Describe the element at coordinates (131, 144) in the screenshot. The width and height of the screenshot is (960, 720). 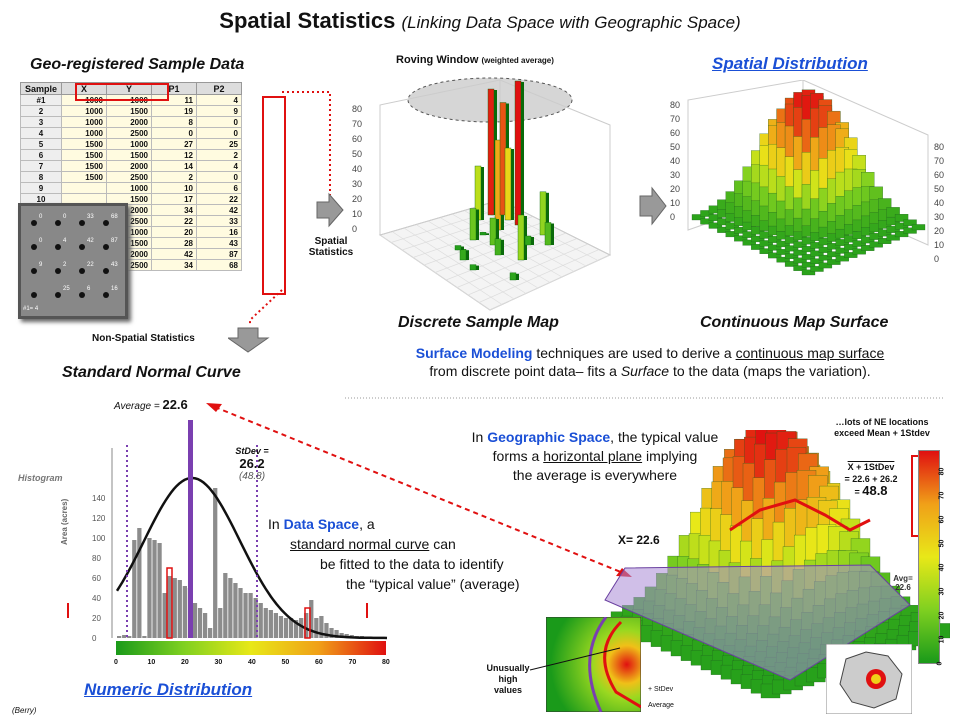
I see `table-row: 5 1500 1000 27 25` at that location.